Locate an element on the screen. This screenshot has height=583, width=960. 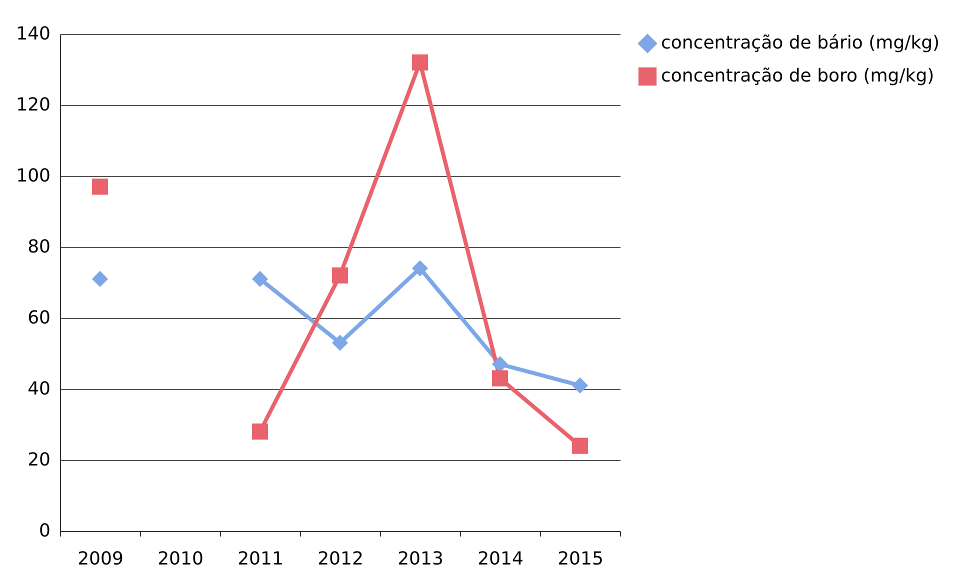
y-tick-label: 20 is located at coordinates (39, 460).